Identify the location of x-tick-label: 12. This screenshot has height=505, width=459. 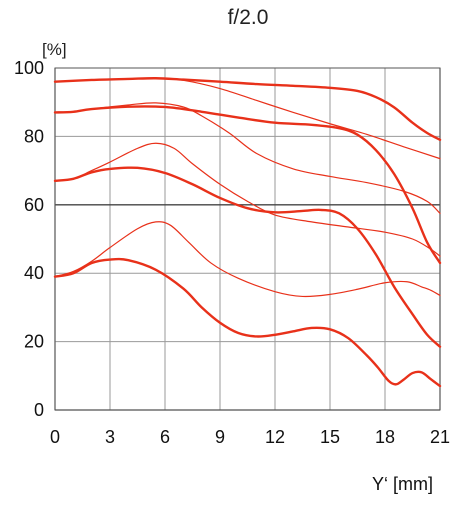
(275, 437).